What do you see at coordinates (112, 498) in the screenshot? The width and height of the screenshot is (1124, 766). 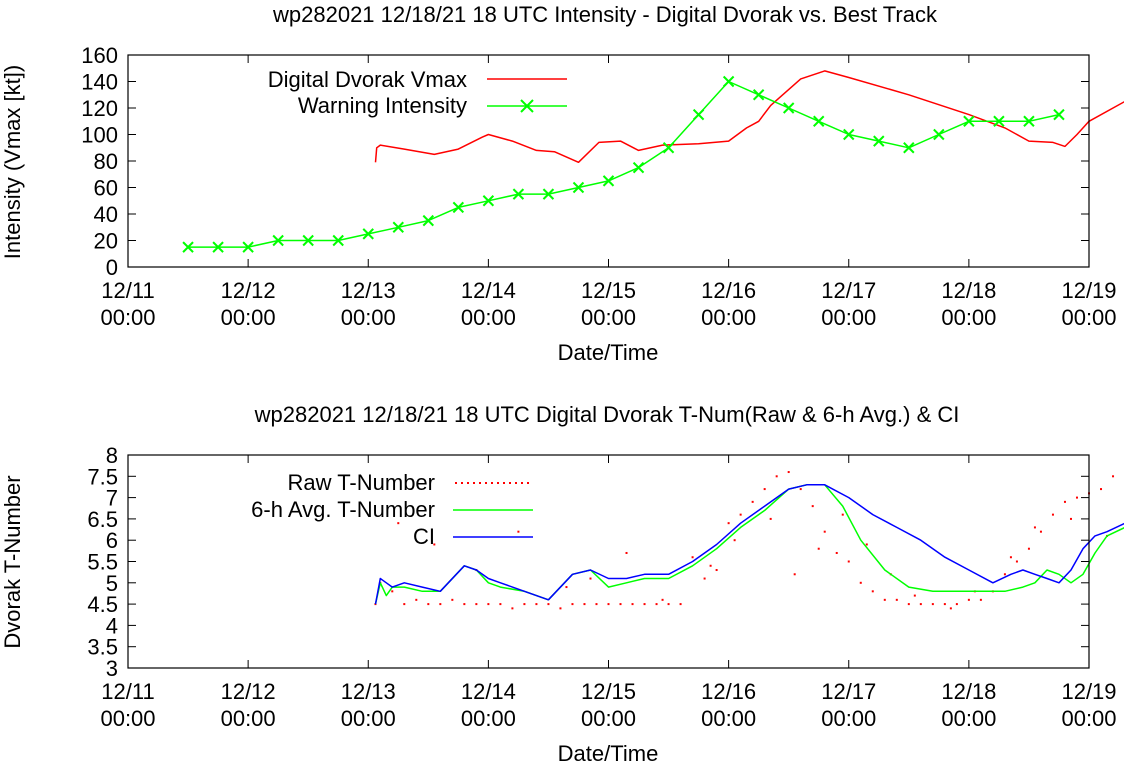 I see `y-tick-label: 7` at bounding box center [112, 498].